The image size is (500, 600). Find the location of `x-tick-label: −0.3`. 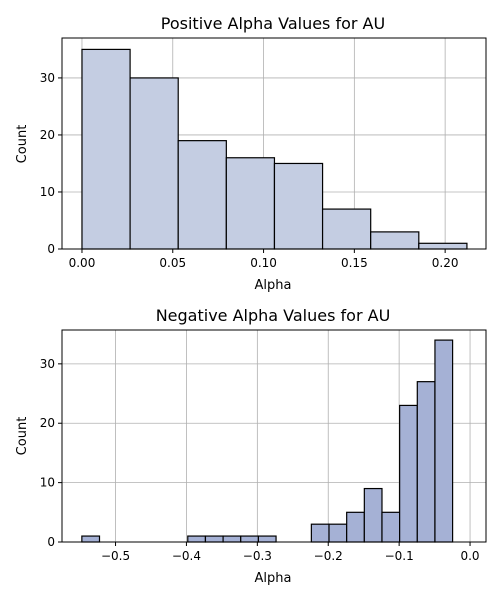

x-tick-label: −0.3 is located at coordinates (257, 556).